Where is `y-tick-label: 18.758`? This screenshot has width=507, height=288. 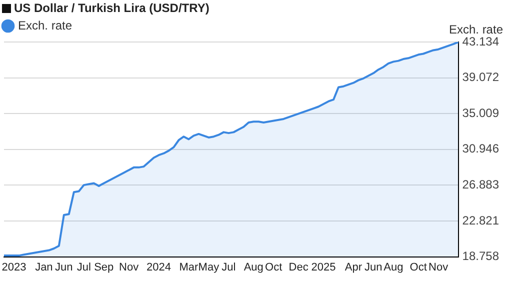
y-tick-label: 18.758 is located at coordinates (481, 256).